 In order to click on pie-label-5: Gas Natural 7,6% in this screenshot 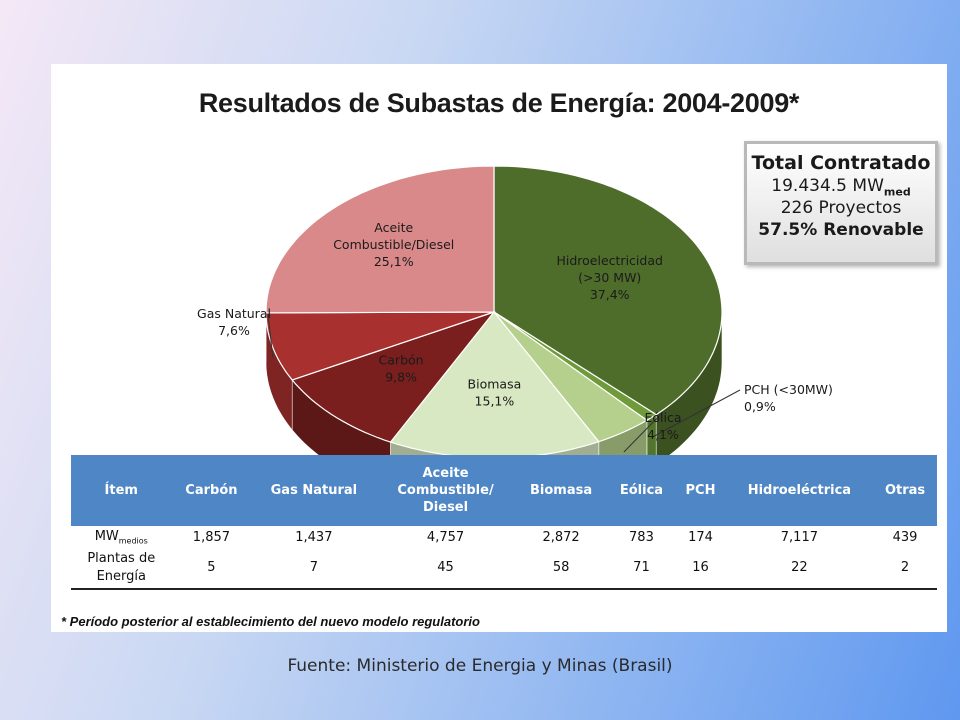, I will do `click(234, 322)`.